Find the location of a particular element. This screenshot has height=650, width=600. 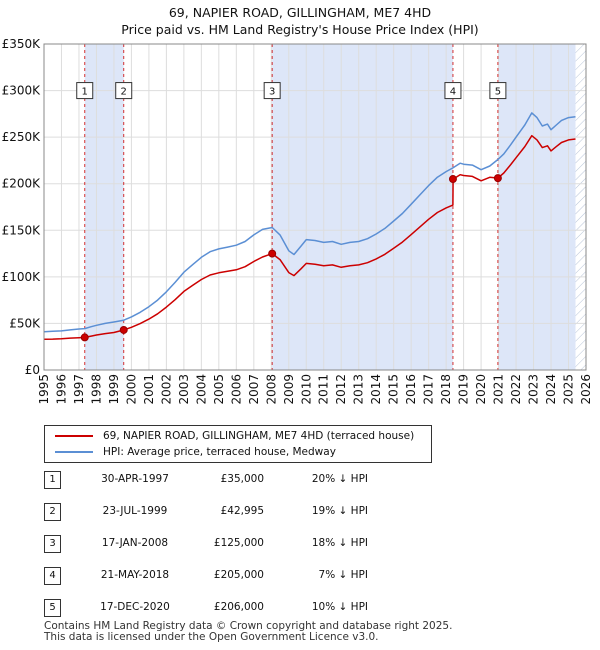

sale-label-box: 1 is located at coordinates (85, 91).